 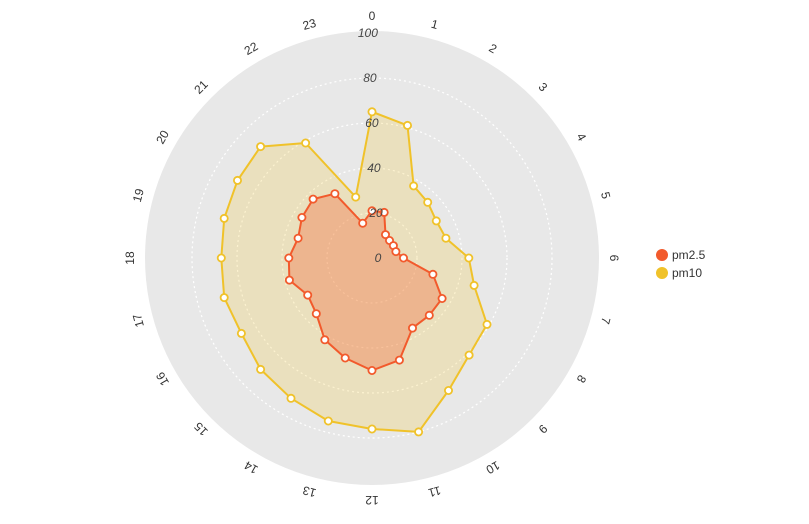 I want to click on angle-label: 17, so click(x=138, y=320).